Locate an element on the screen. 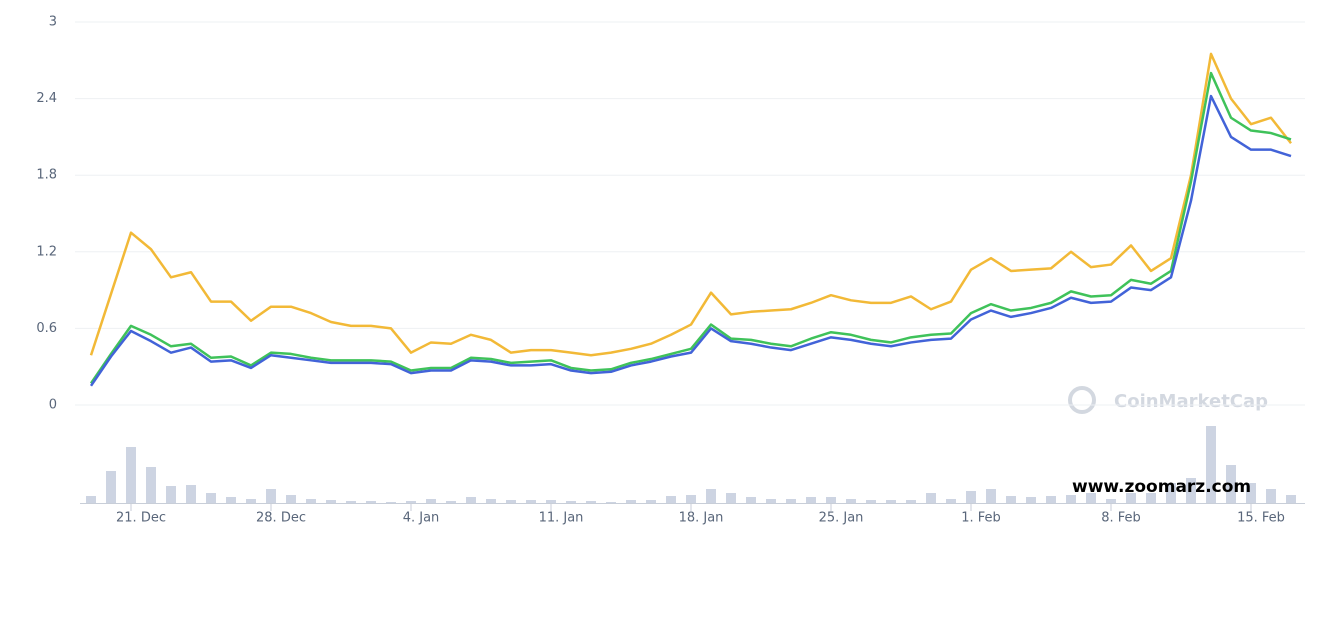 The image size is (1340, 623). y-tick-label: 1.2 is located at coordinates (46, 251).